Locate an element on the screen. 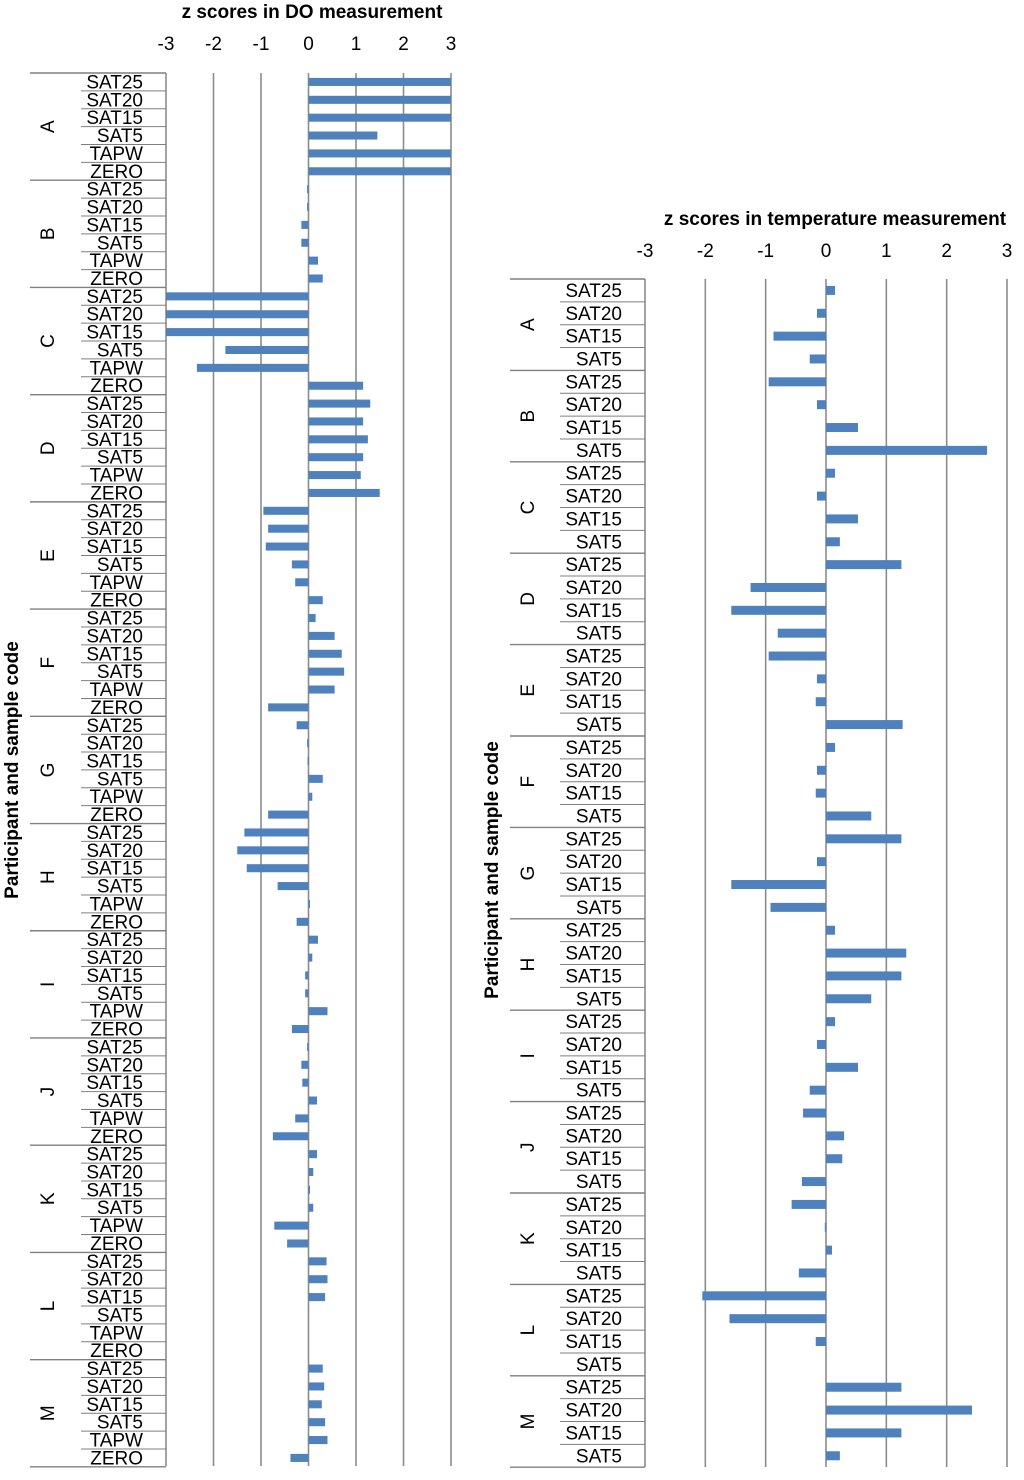 The width and height of the screenshot is (1024, 1480). bar-D-TAPW is located at coordinates (334, 475).